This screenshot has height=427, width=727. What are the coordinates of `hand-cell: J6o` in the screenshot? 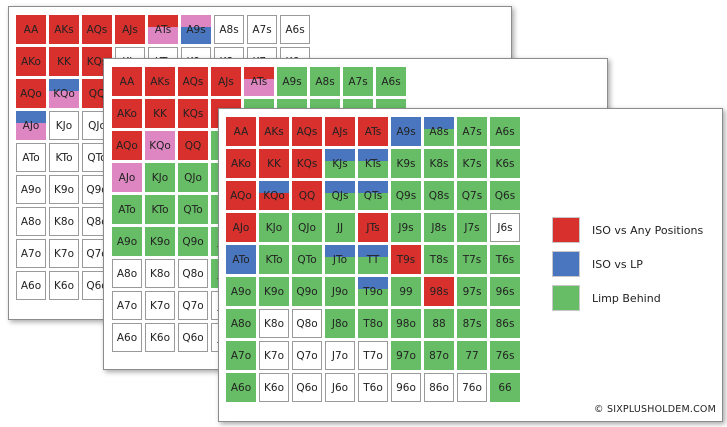 It's located at (340, 387).